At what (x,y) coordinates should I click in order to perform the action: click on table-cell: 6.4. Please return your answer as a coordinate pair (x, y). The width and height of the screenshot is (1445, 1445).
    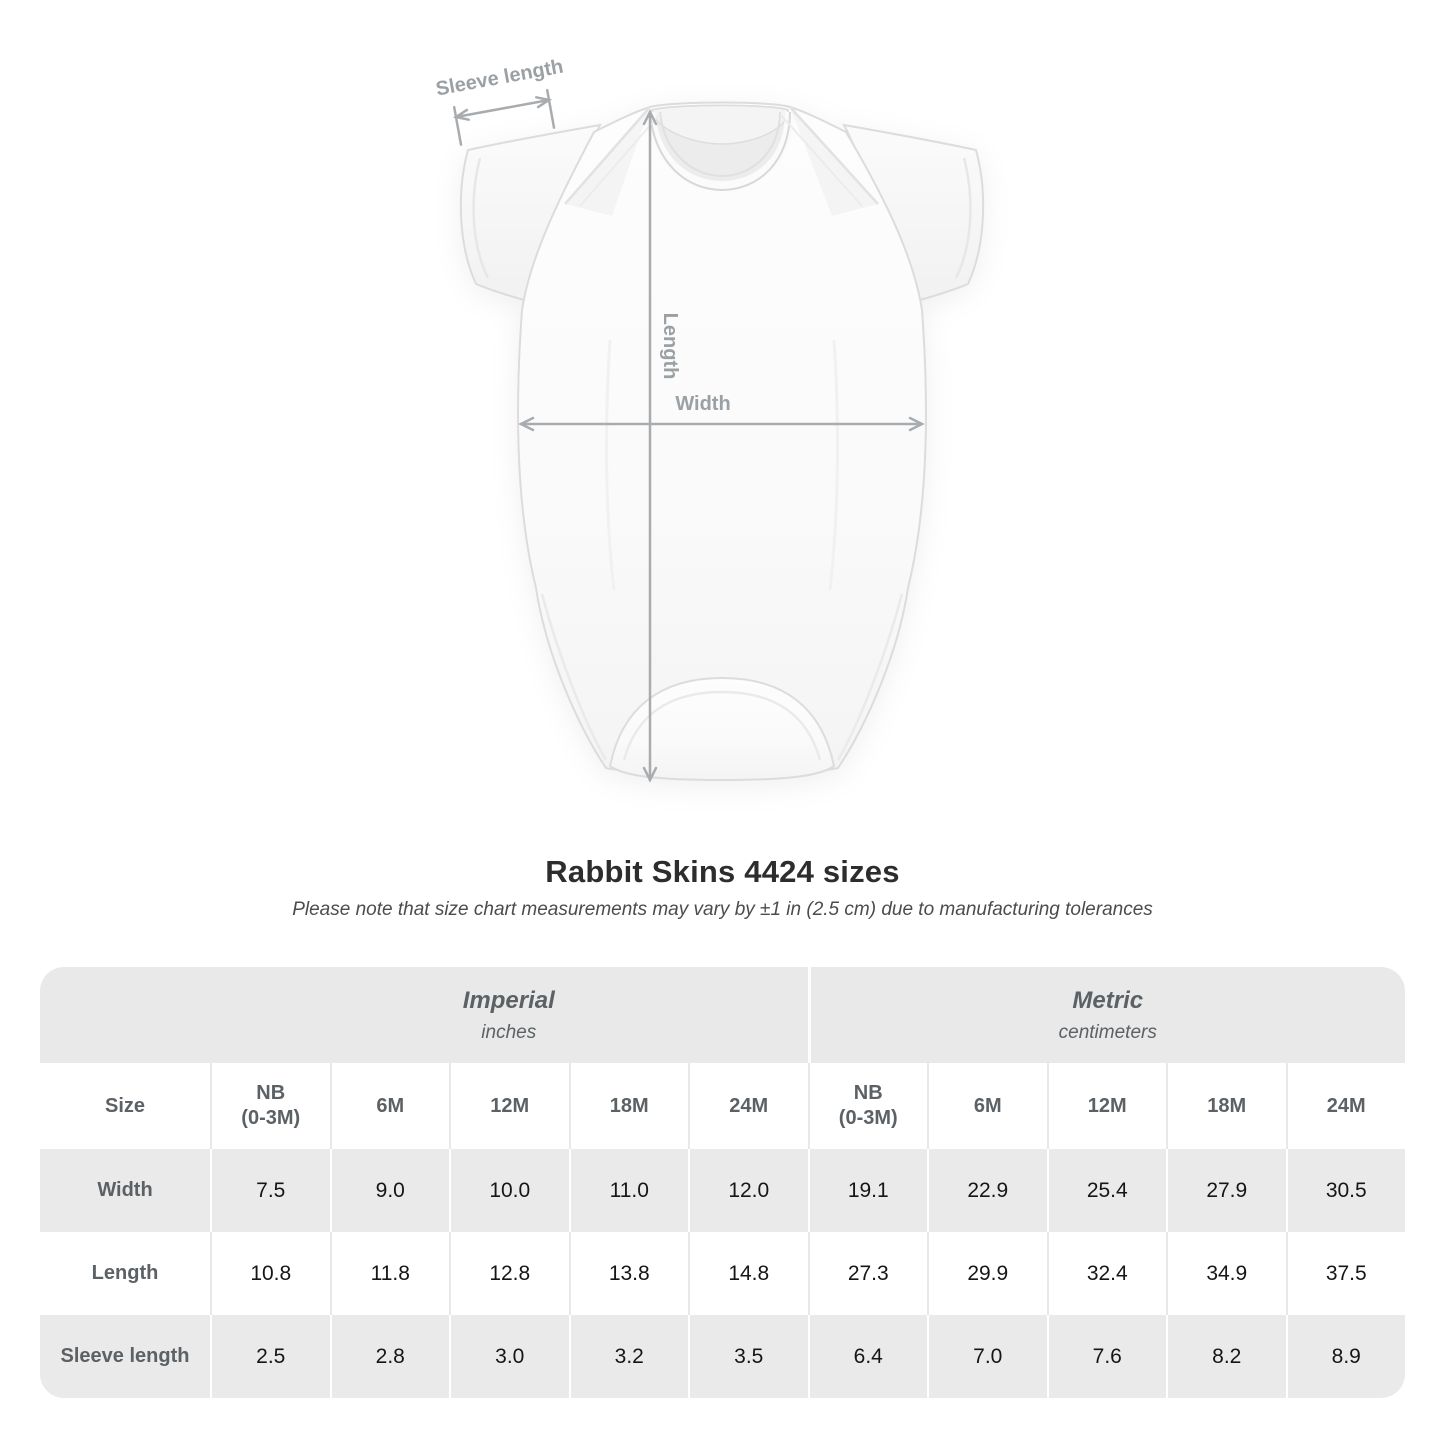
    Looking at the image, I should click on (867, 1356).